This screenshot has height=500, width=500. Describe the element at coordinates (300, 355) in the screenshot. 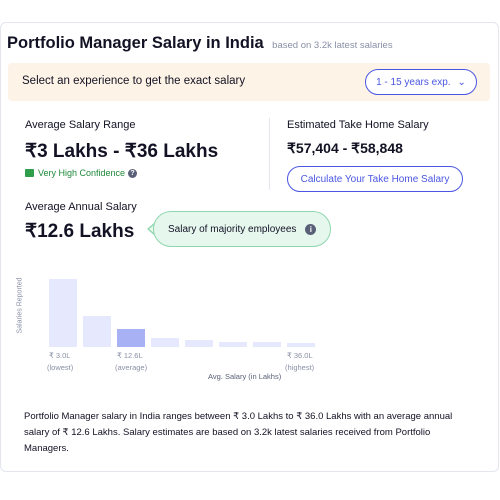

I see `chart-tick-label: ₹ 36.0L` at that location.